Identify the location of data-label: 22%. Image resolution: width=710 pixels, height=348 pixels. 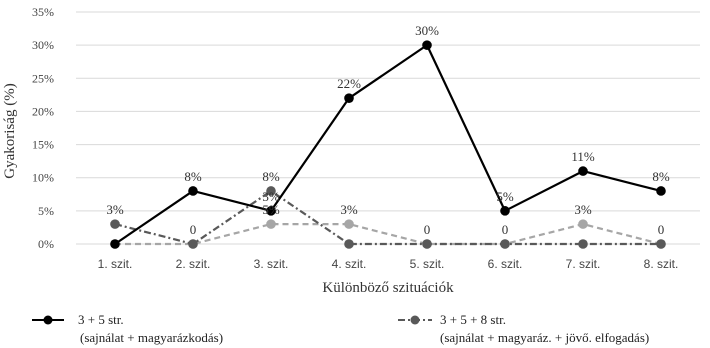
(349, 83).